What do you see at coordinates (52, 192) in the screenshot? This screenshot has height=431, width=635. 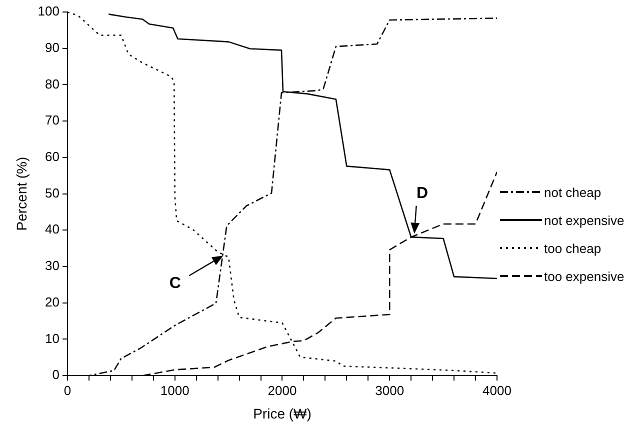 I see `y-tick-label: 50` at bounding box center [52, 192].